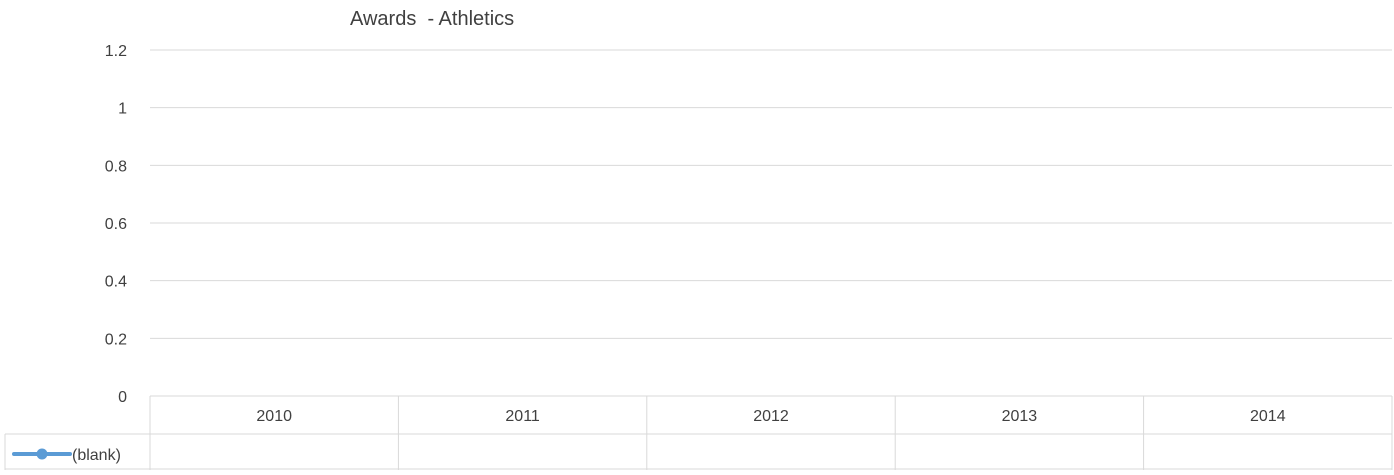 The height and width of the screenshot is (475, 1394). What do you see at coordinates (432, 19) in the screenshot?
I see `chart-title: Awards - Athletics` at bounding box center [432, 19].